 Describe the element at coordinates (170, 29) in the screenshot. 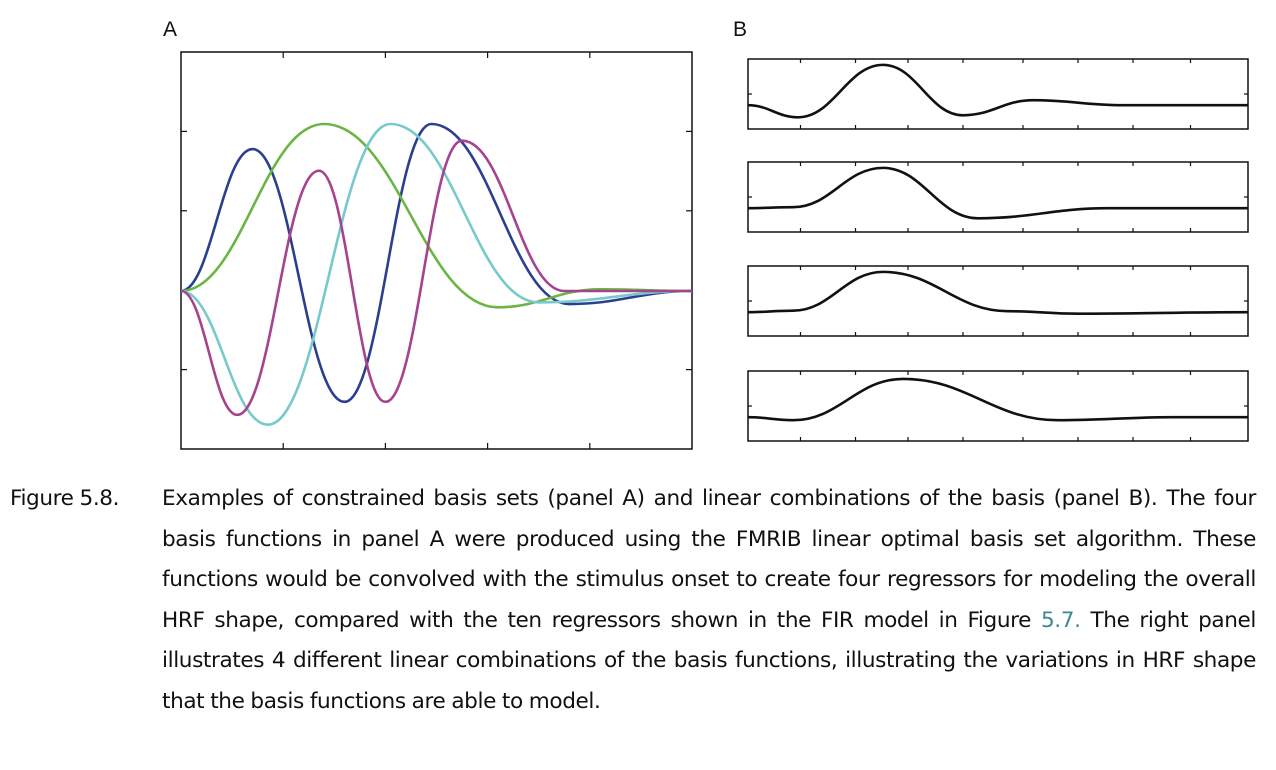

I see `panel-a-label: A` at that location.